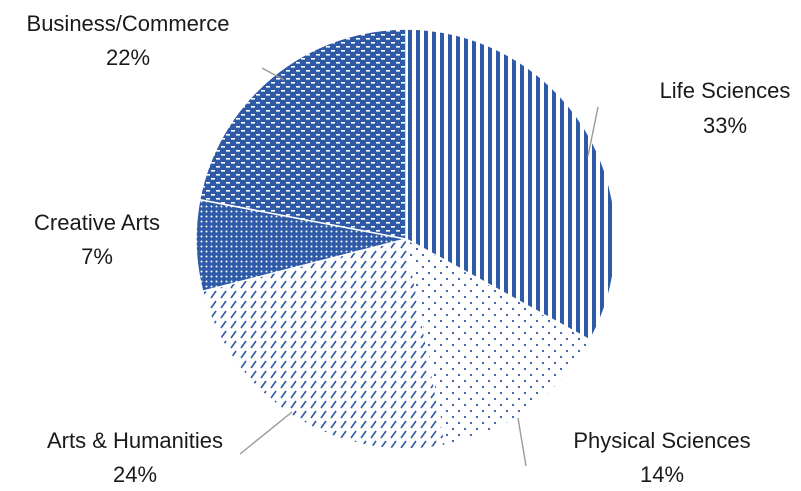 The height and width of the screenshot is (491, 801). I want to click on slice-label-business-commerce: Business/Commerce, so click(128, 23).